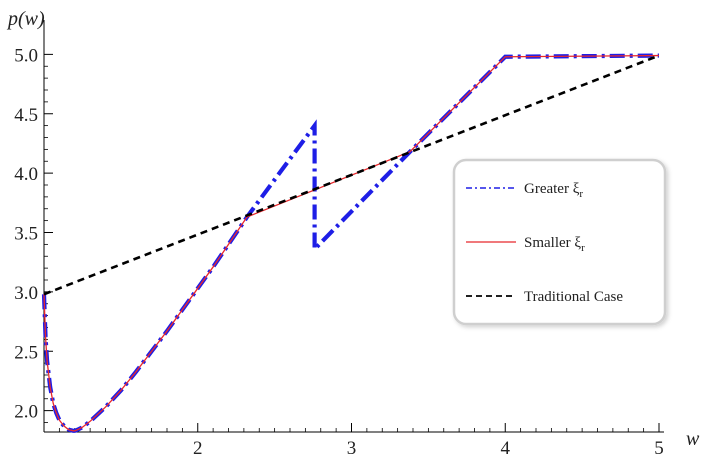 The height and width of the screenshot is (459, 703). Describe the element at coordinates (26, 412) in the screenshot. I see `y-tick-label: 2.0` at that location.